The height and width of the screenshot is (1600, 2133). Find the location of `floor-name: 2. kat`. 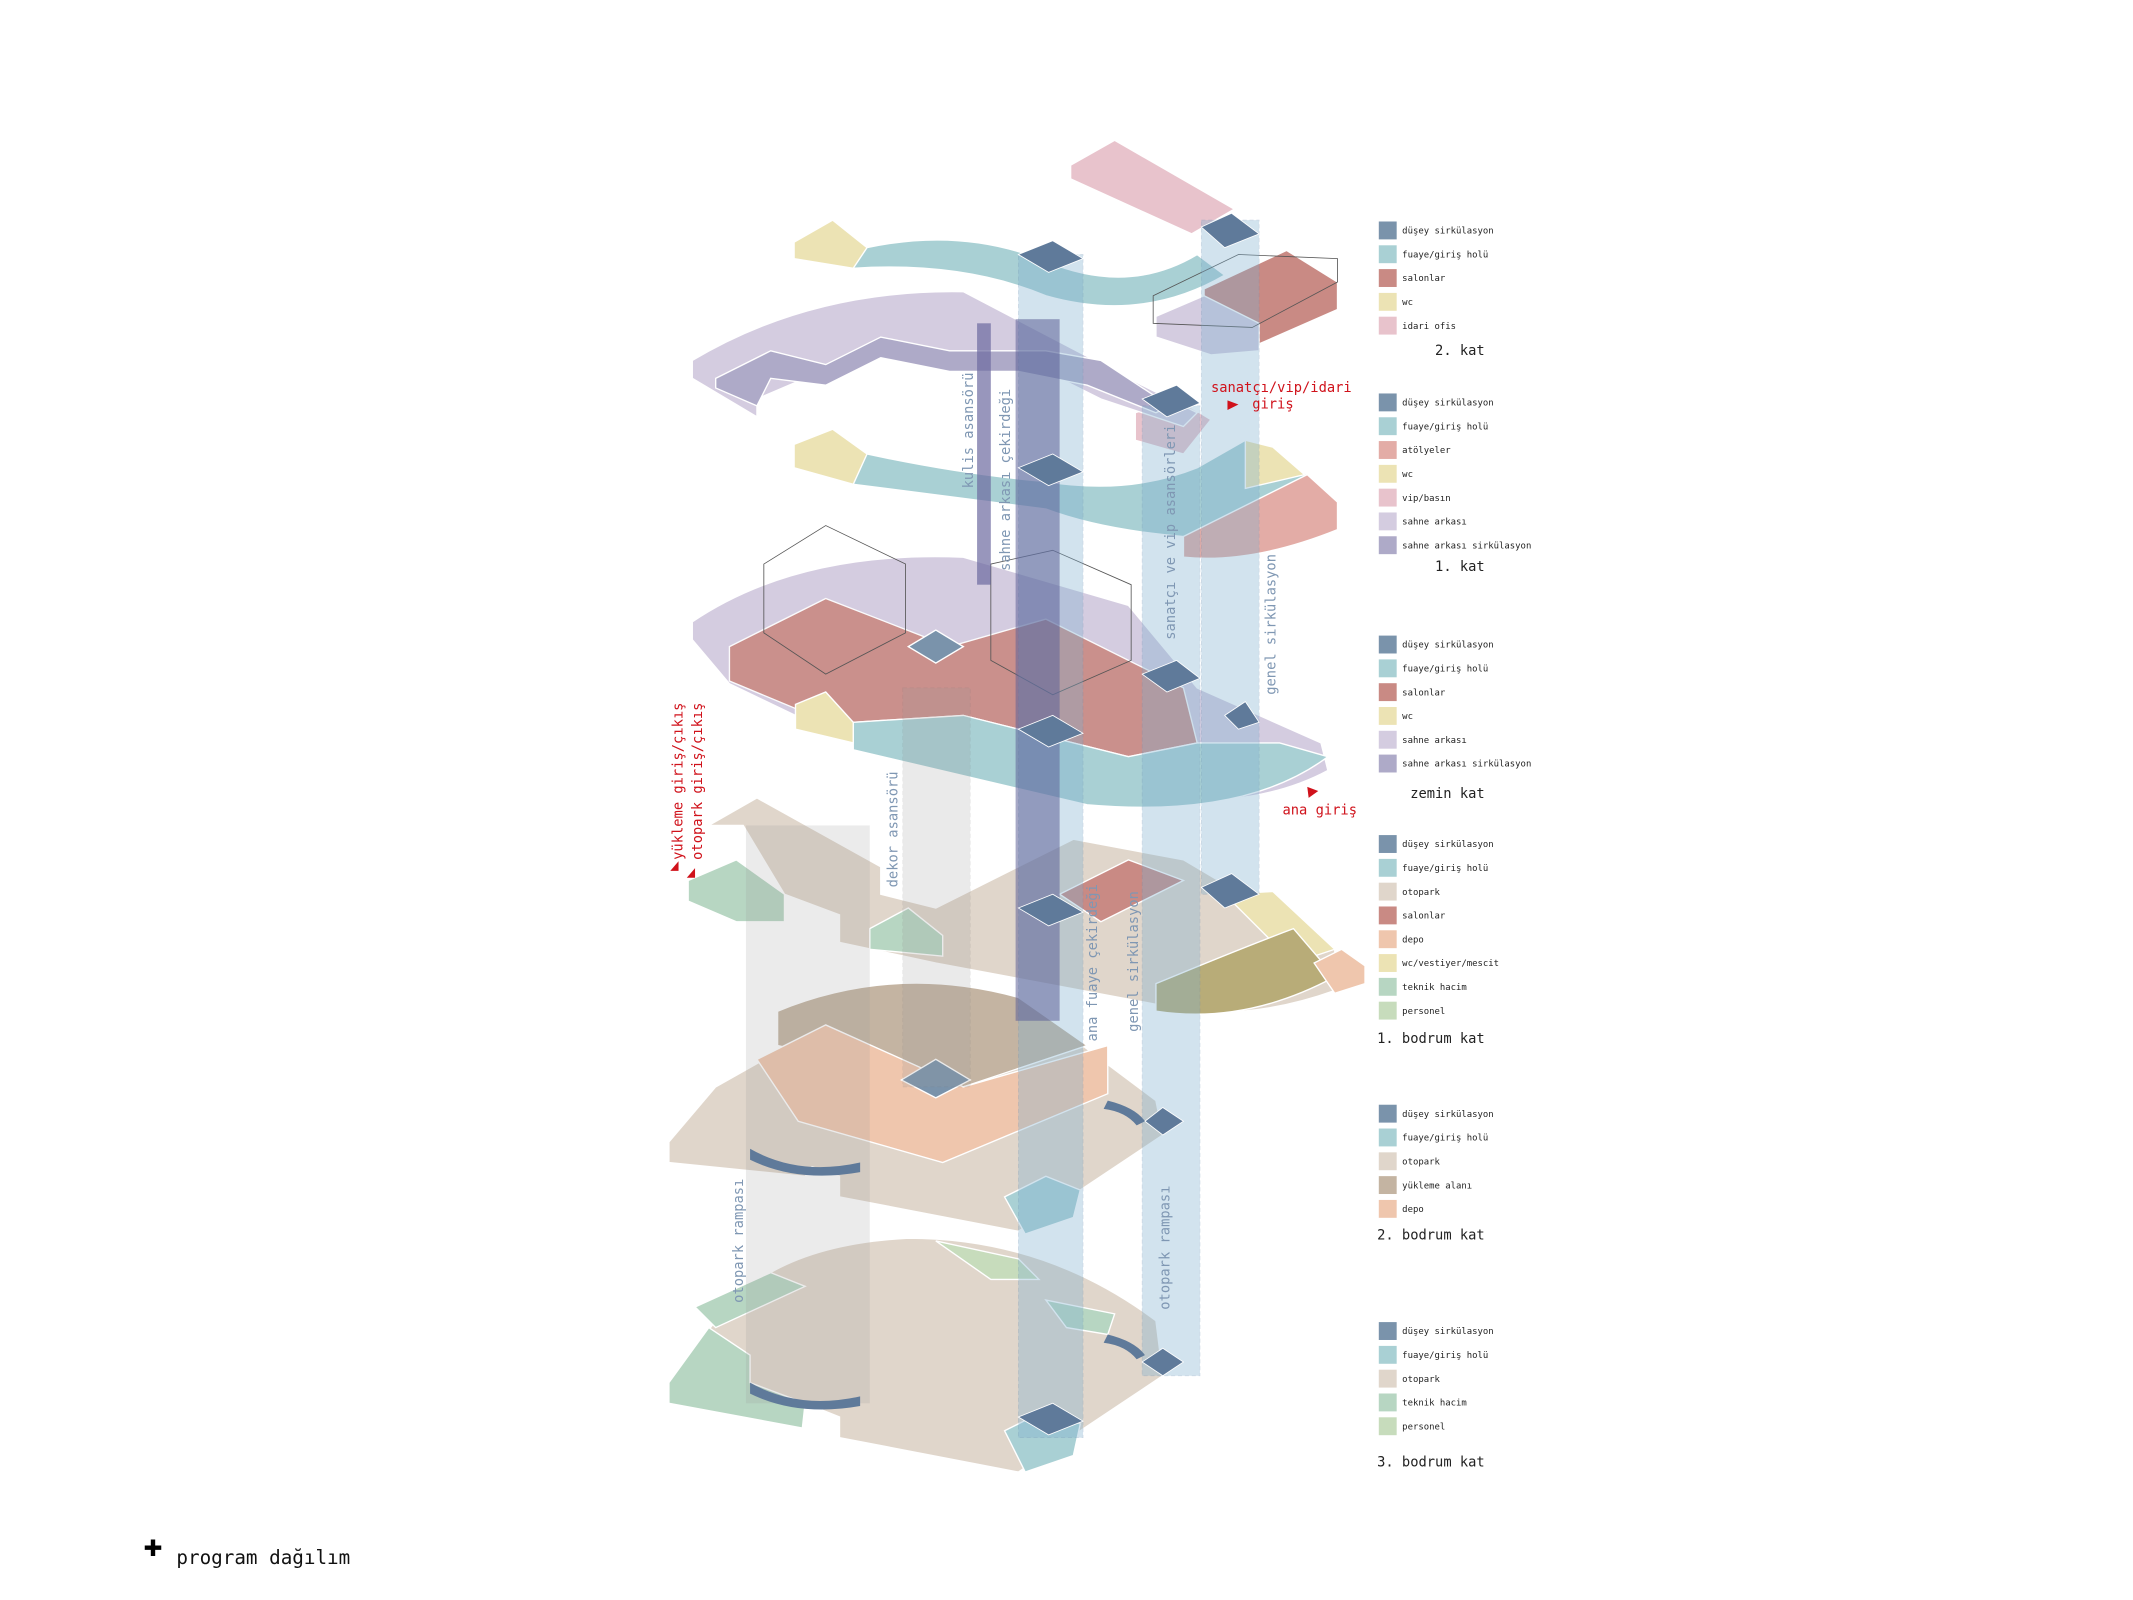

floor-name: 2. kat is located at coordinates (1460, 351).